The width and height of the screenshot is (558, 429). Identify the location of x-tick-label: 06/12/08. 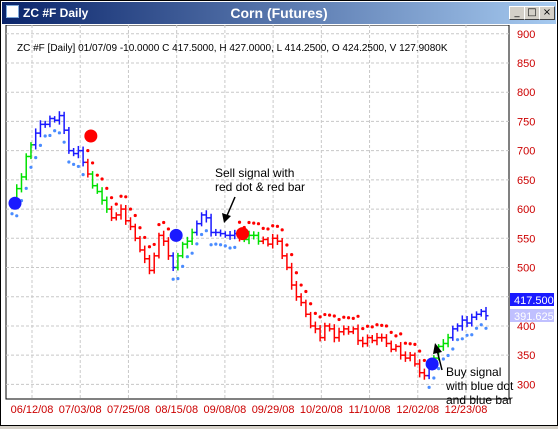
(32, 410).